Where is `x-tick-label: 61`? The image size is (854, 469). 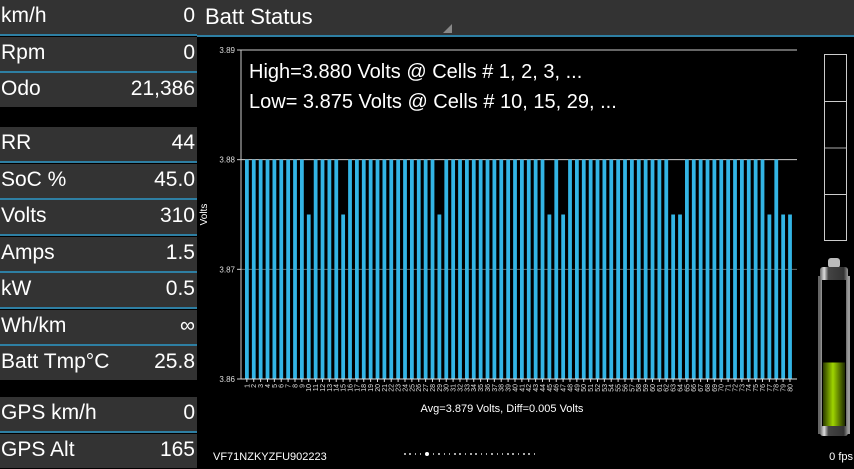 x-tick-label: 61 is located at coordinates (660, 388).